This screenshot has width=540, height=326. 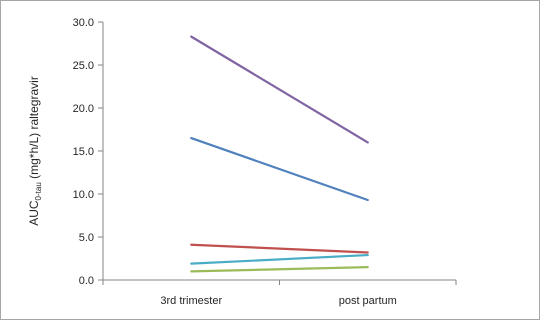 I want to click on x-tick-label: 3rd trimester, so click(x=191, y=301).